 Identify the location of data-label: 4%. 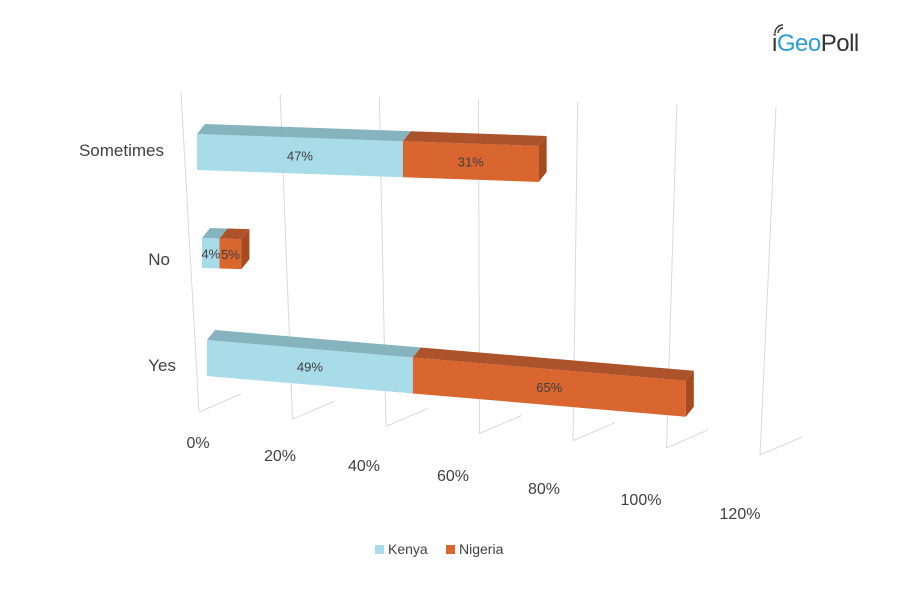
(210, 253).